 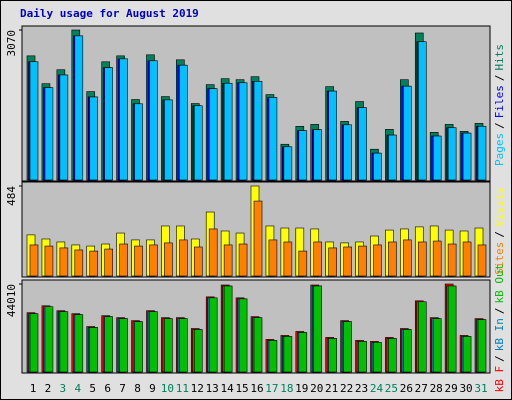 I want to click on x-tick-label: 3, so click(x=63, y=388).